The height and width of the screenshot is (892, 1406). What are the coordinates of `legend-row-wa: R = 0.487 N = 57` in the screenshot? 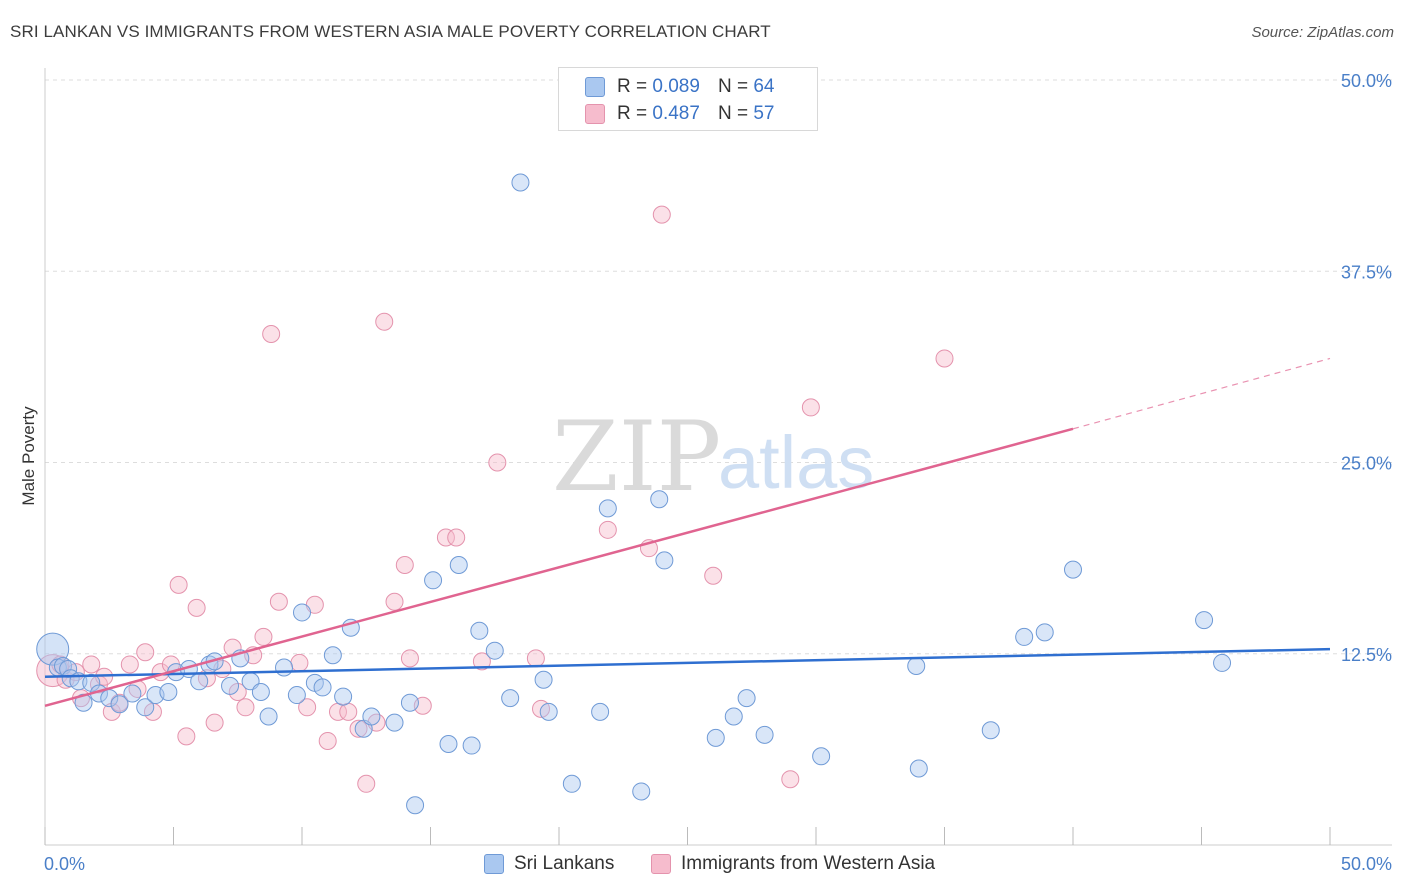 It's located at (679, 114).